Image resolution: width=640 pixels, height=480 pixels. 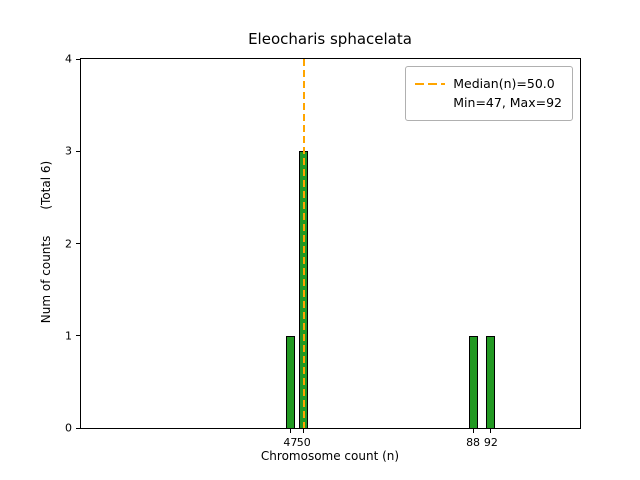 I want to click on y-axis-total-label: (Total 6), so click(x=46, y=185).